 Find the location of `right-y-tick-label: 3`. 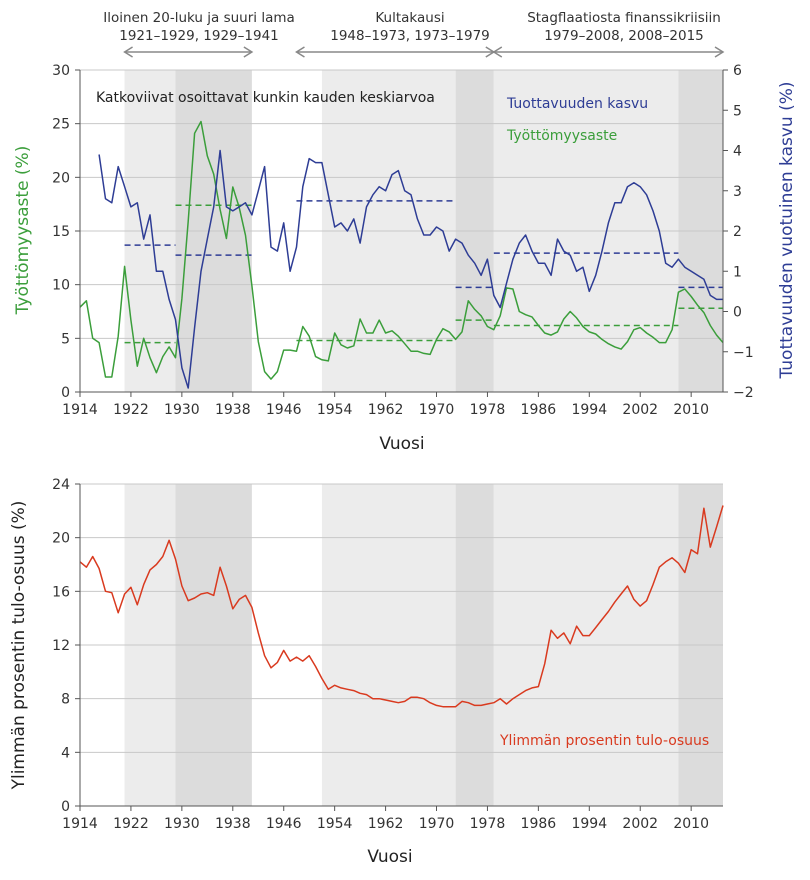

right-y-tick-label: 3 is located at coordinates (737, 192).